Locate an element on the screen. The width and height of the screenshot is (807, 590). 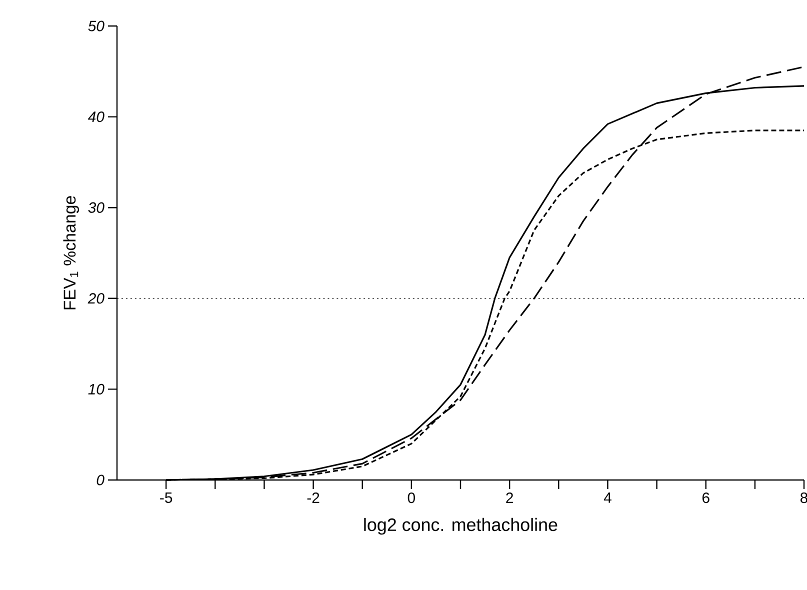
x-tick-label: -2 is located at coordinates (313, 497).